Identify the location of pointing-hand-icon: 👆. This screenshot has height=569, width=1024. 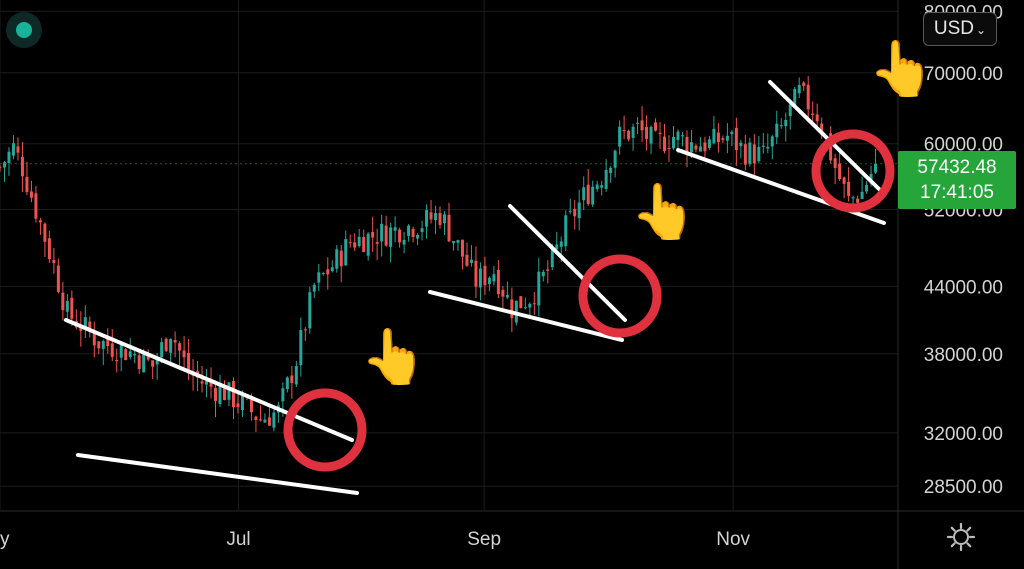
(902, 69).